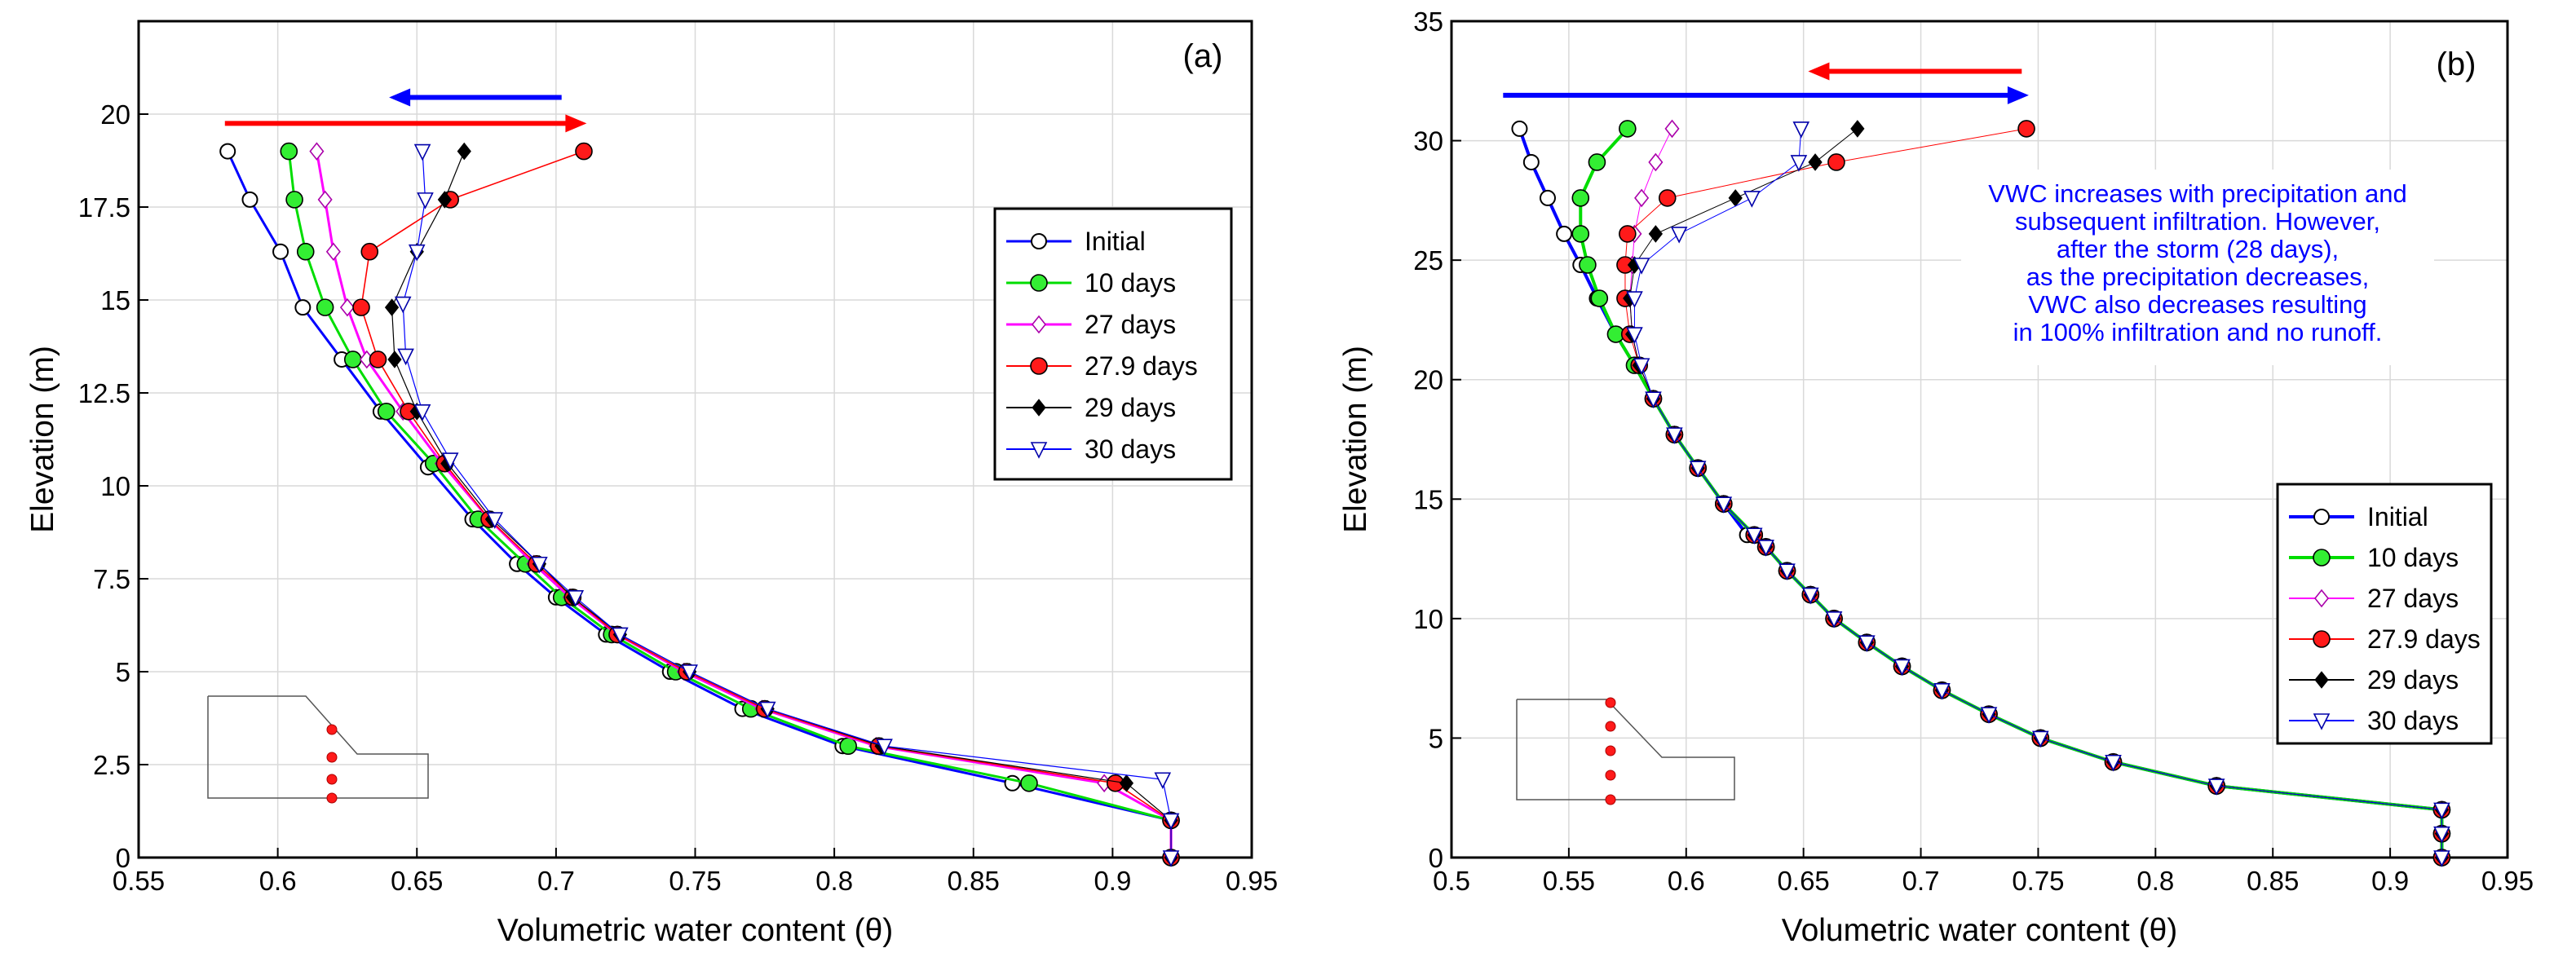 The width and height of the screenshot is (2576, 957). I want to click on x-tick-label: 0.55, so click(139, 881).